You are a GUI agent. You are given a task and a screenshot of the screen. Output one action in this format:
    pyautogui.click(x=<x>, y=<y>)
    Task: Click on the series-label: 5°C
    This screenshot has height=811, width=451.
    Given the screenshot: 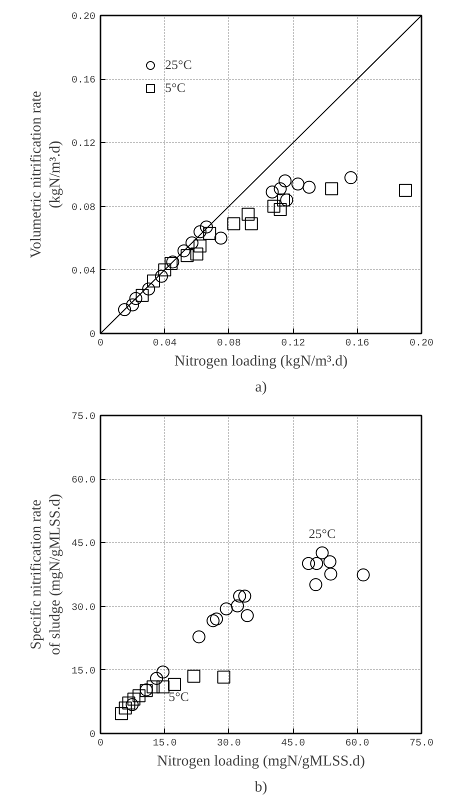 What is the action you would take?
    pyautogui.click(x=178, y=696)
    